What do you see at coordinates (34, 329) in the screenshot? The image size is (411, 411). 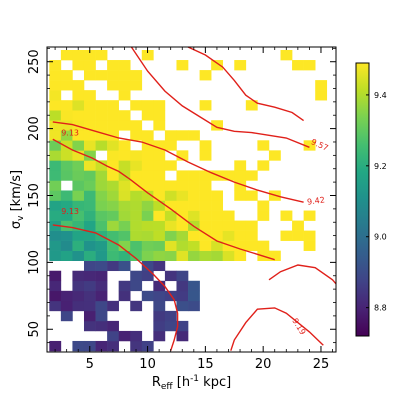 I see `y-tick-label: 50` at bounding box center [34, 329].